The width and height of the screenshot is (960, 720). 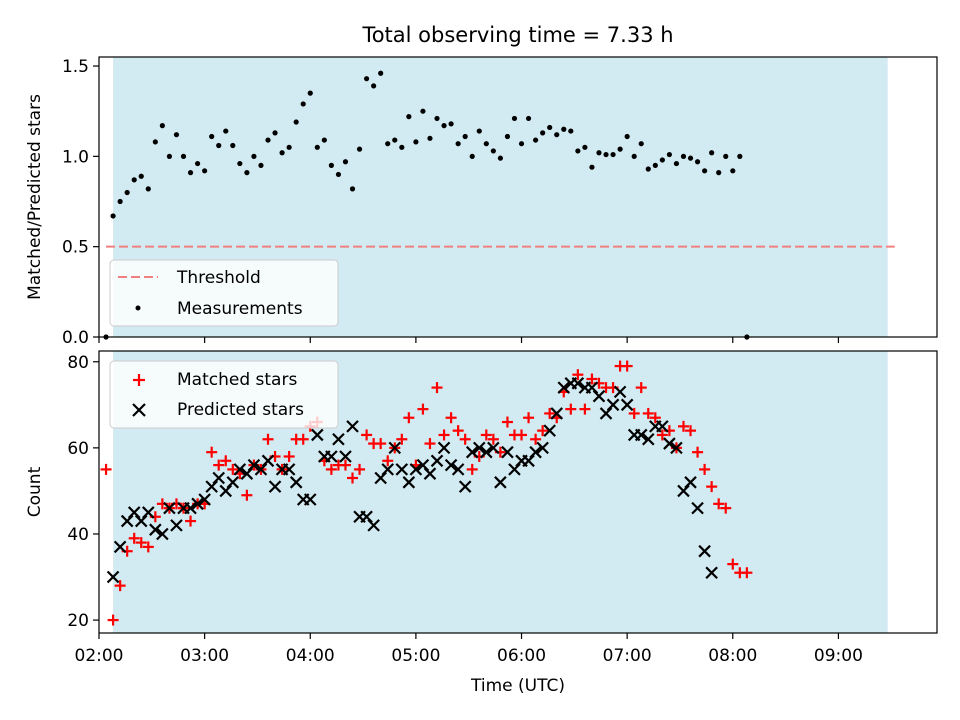 What do you see at coordinates (78, 621) in the screenshot?
I see `y-tick-label: 20` at bounding box center [78, 621].